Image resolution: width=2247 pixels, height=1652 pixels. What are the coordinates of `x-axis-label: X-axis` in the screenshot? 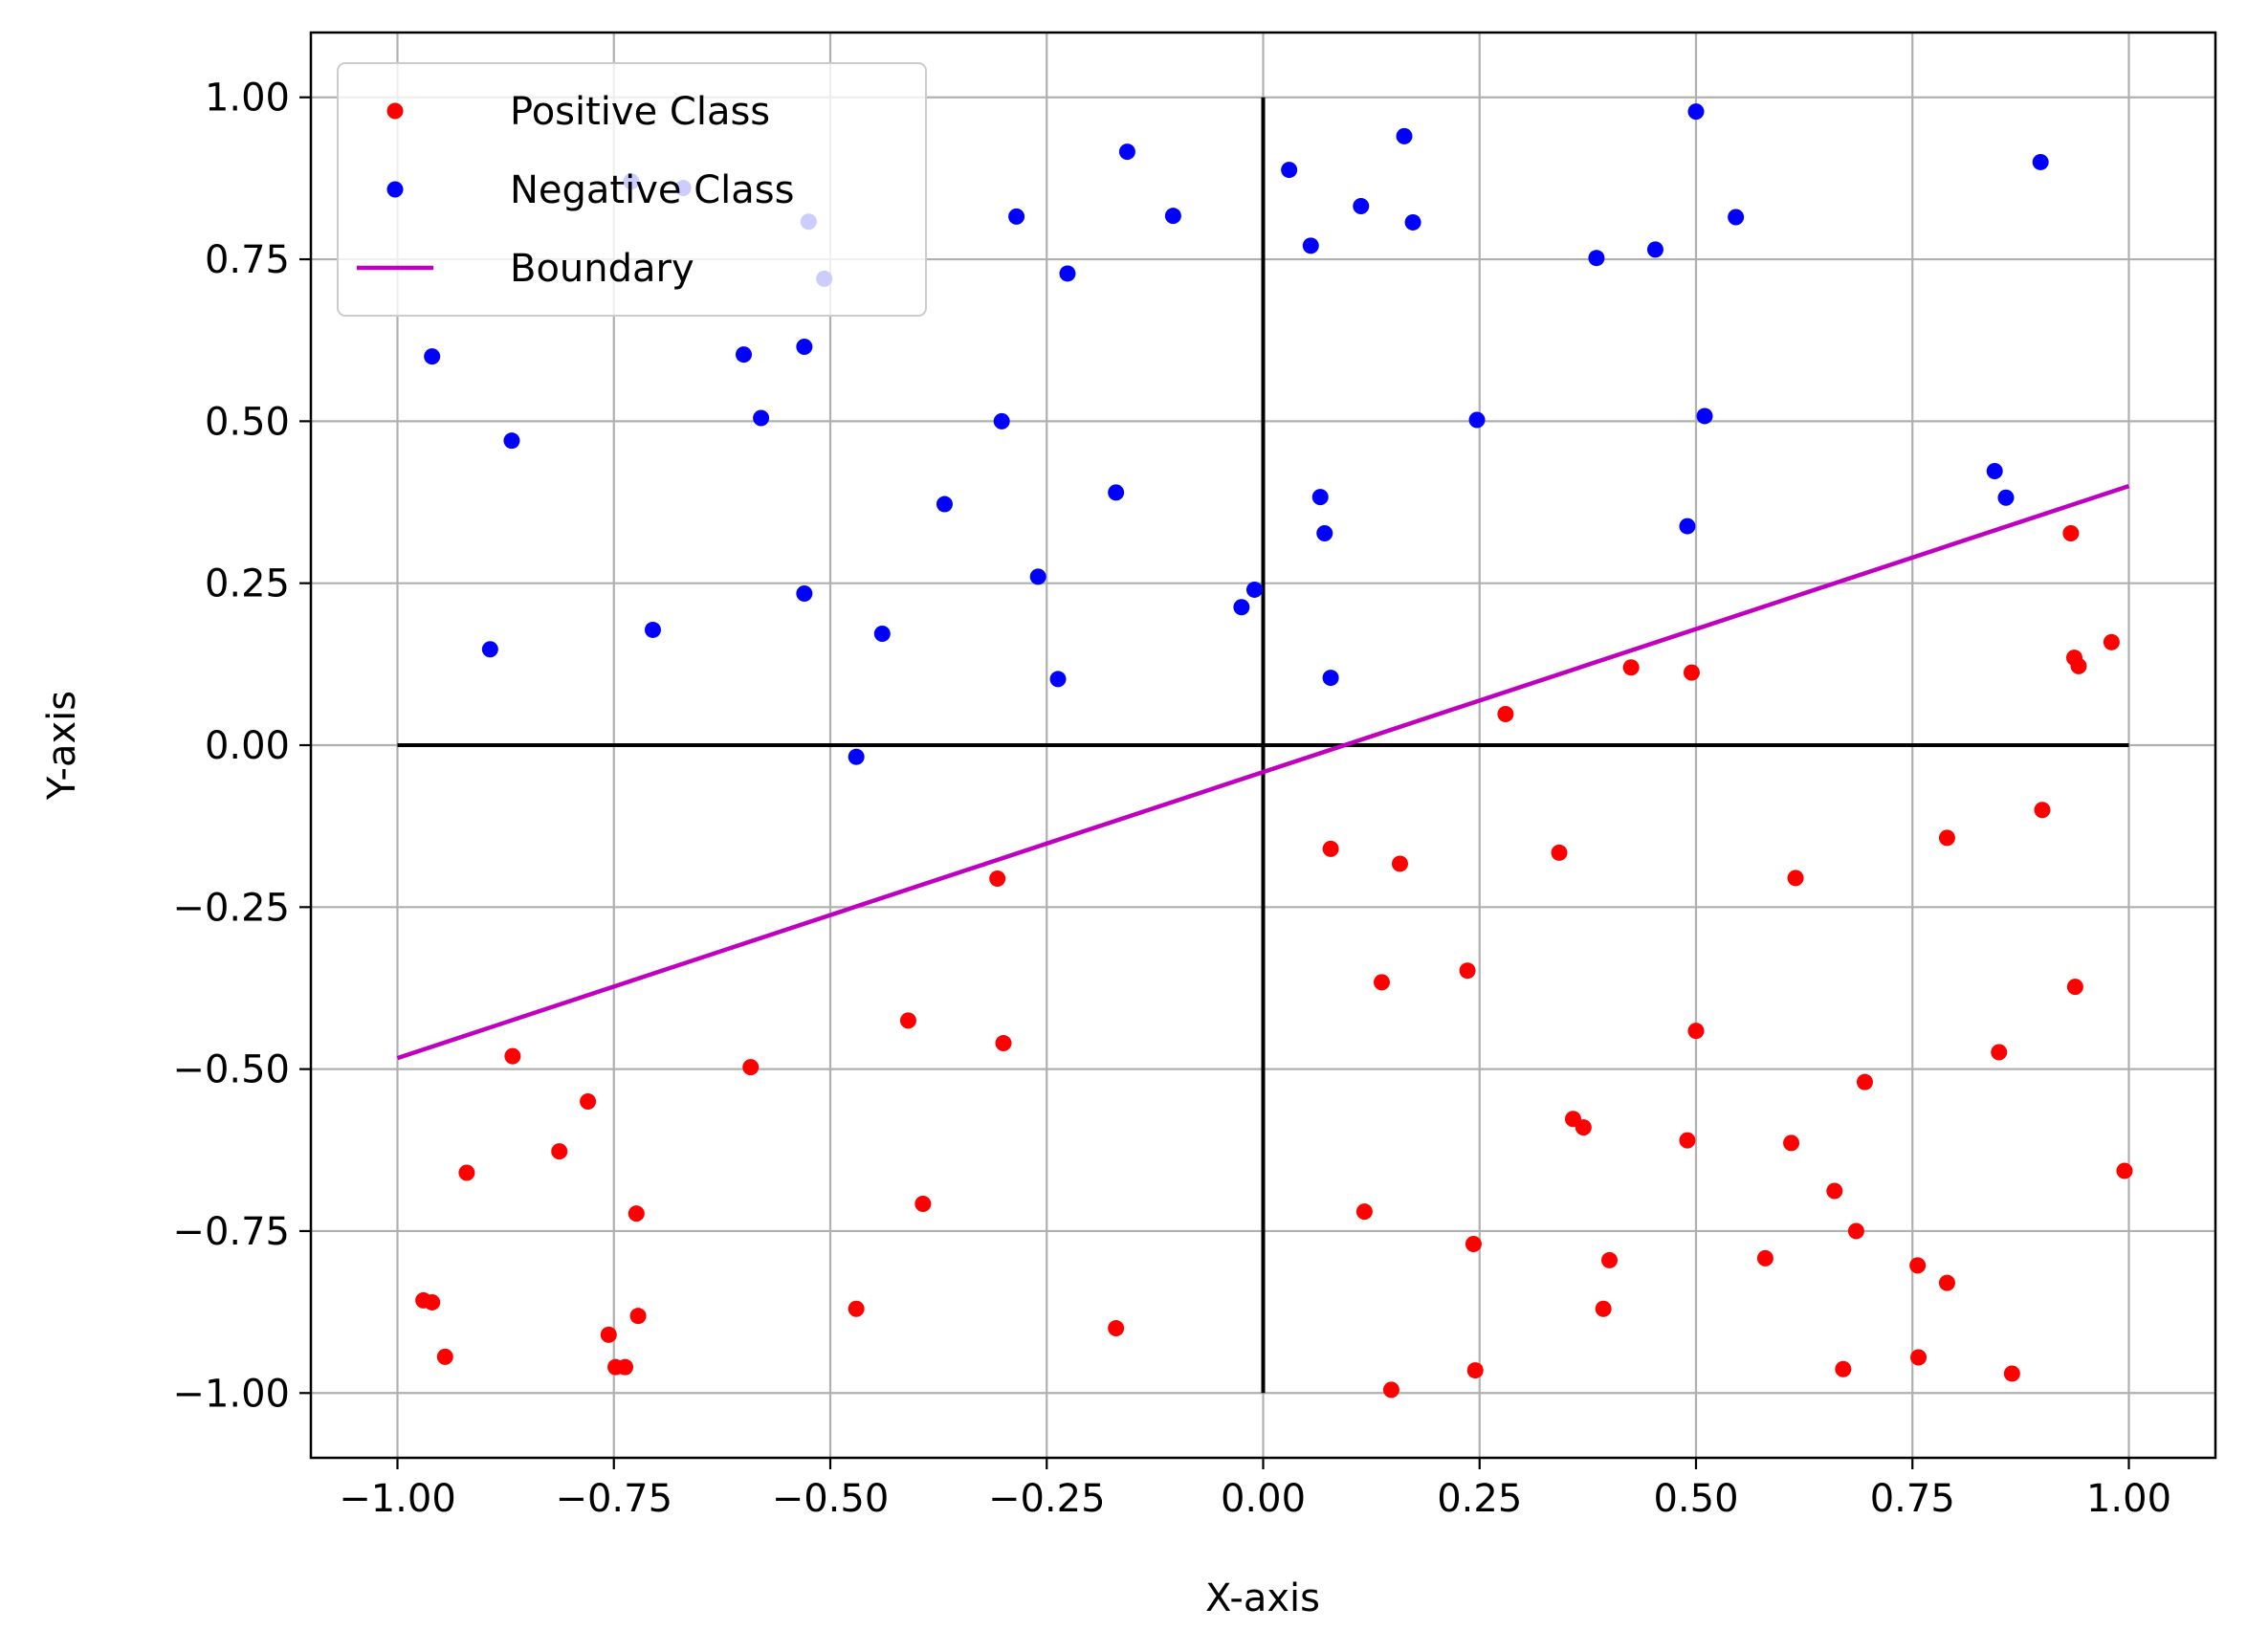 It's located at (1263, 1598).